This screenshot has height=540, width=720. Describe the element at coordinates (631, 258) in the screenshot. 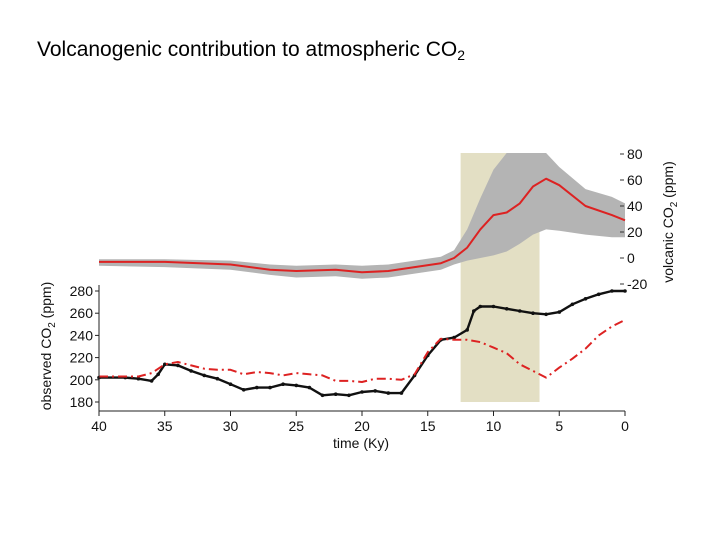

I see `right-tick-label: 0` at that location.